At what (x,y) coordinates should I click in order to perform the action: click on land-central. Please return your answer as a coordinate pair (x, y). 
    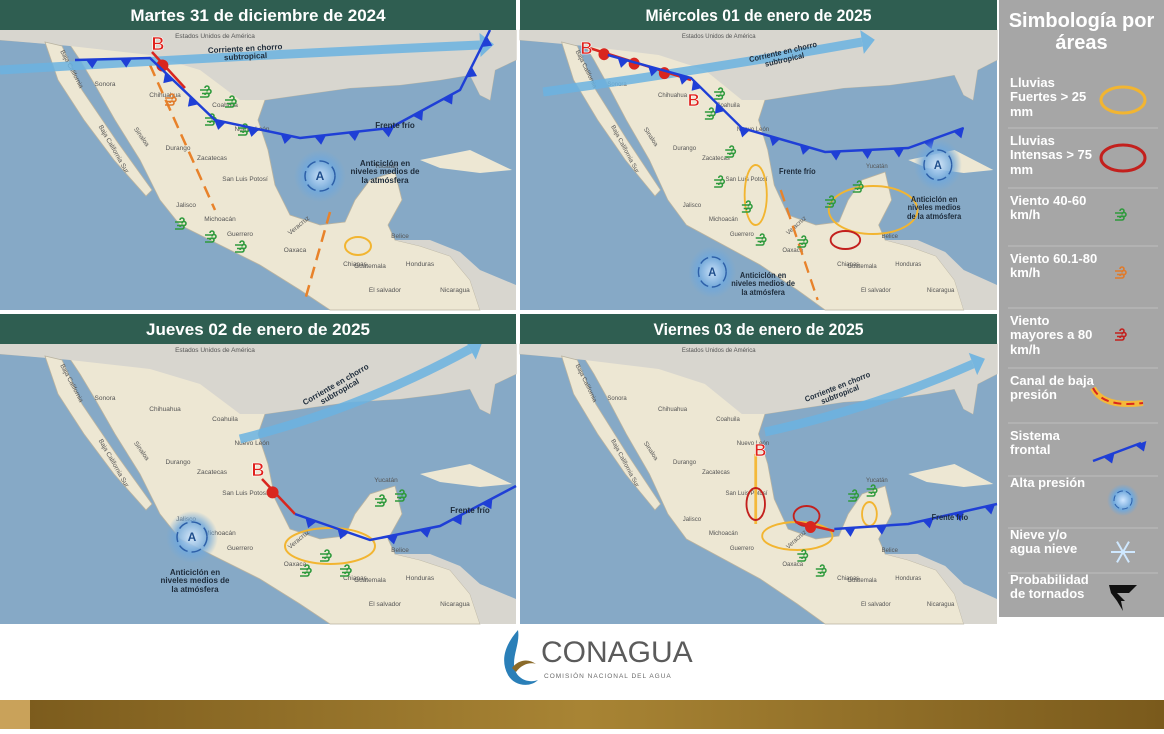
    Looking at the image, I should click on (941, 275).